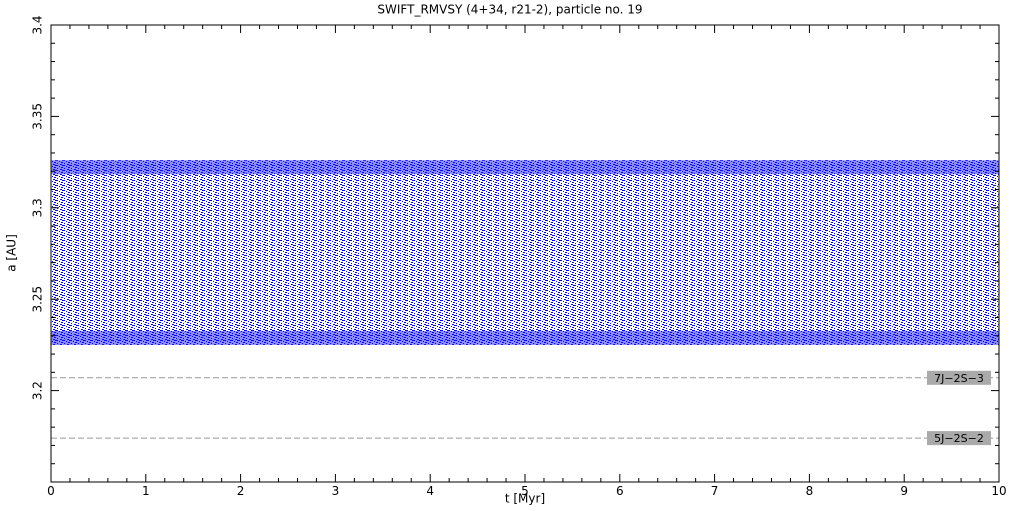 This screenshot has width=1021, height=511. Describe the element at coordinates (430, 491) in the screenshot. I see `x-tick-label: 4` at that location.